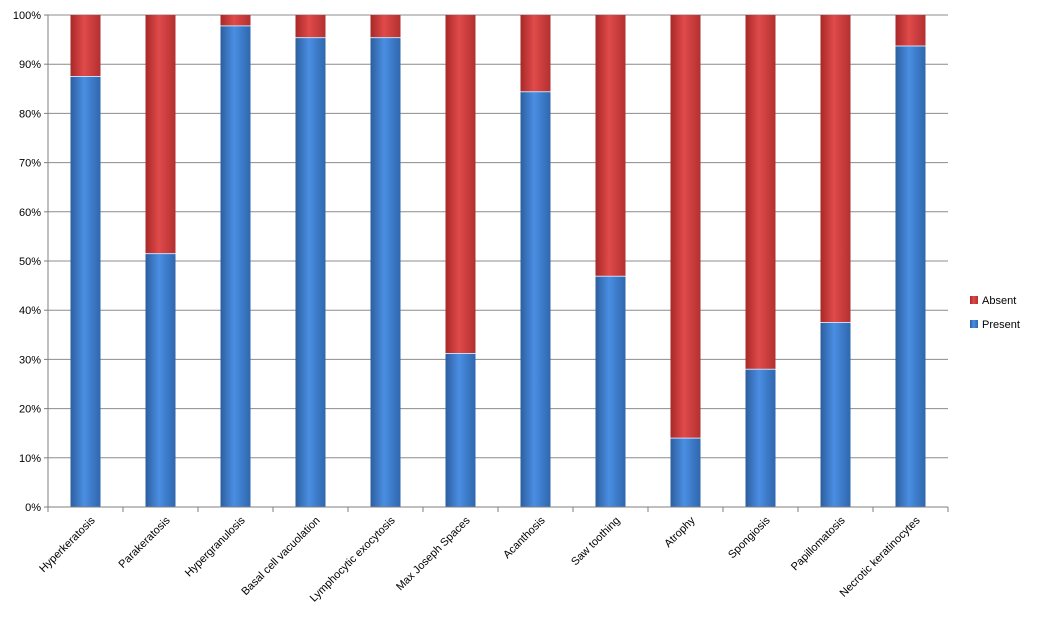  What do you see at coordinates (974, 300) in the screenshot?
I see `legend-swatch-absent` at bounding box center [974, 300].